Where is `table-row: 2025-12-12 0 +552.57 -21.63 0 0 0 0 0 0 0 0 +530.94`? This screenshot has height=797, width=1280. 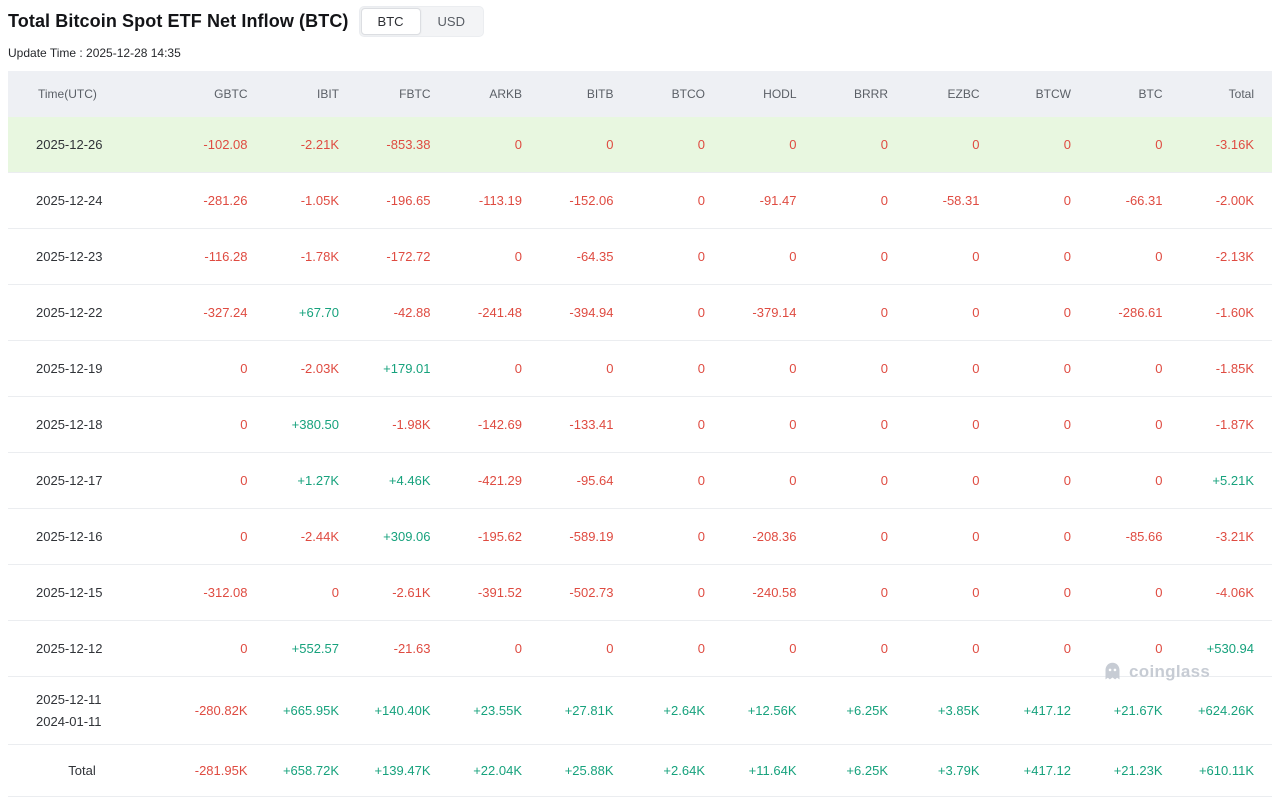 table-row: 2025-12-12 0 +552.57 -21.63 0 0 0 0 0 0 0 0 +530.94 is located at coordinates (640, 648).